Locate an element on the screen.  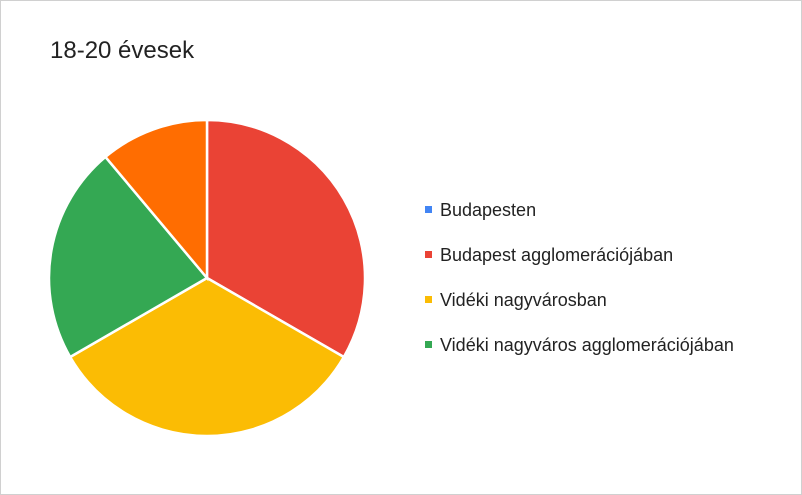
legend-label: Budapesten is located at coordinates (488, 210).